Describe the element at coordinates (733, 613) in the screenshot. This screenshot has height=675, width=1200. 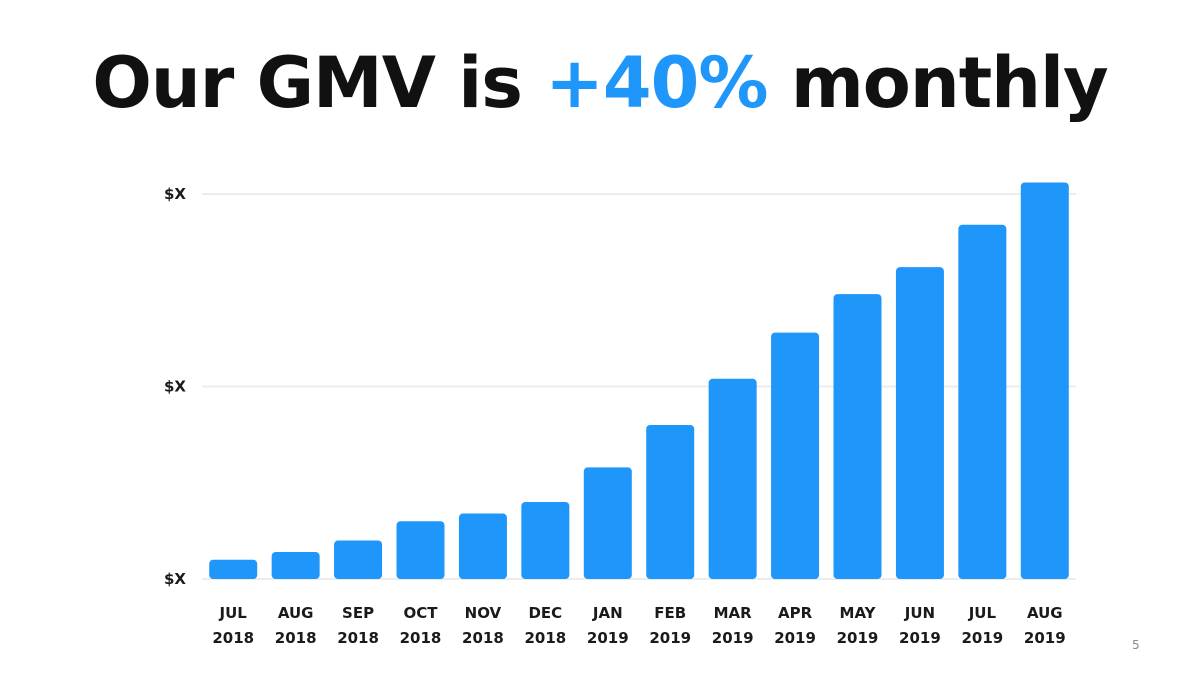
I see `x-tick-month: MAR` at that location.